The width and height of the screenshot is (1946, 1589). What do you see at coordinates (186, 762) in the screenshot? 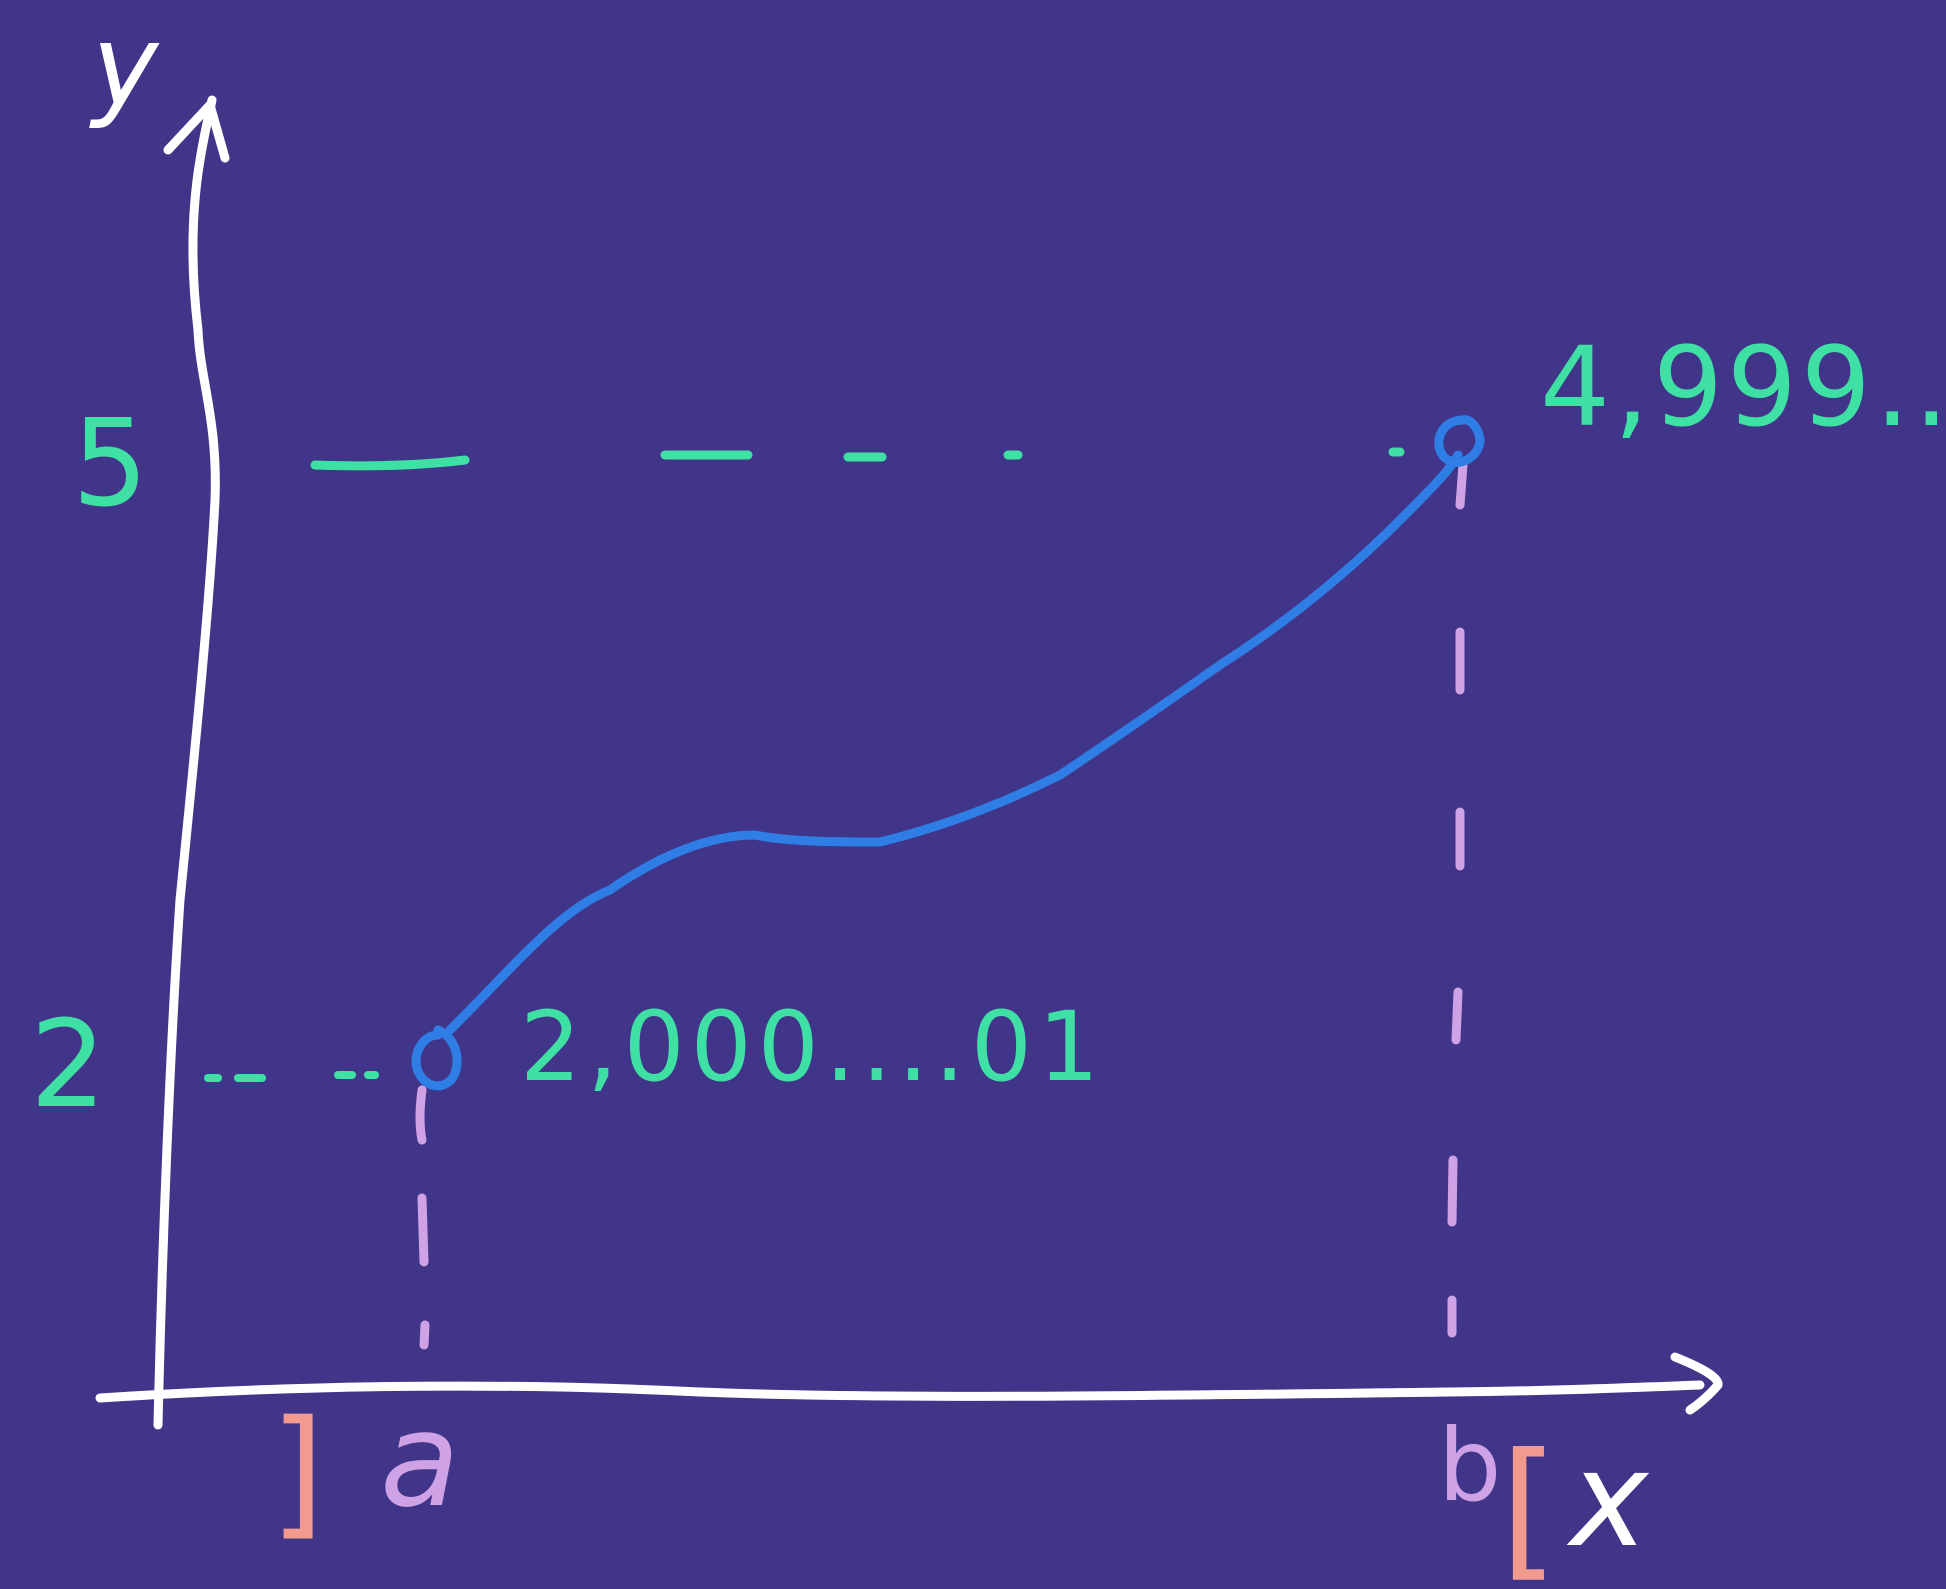
I see `y-axis-line` at bounding box center [186, 762].